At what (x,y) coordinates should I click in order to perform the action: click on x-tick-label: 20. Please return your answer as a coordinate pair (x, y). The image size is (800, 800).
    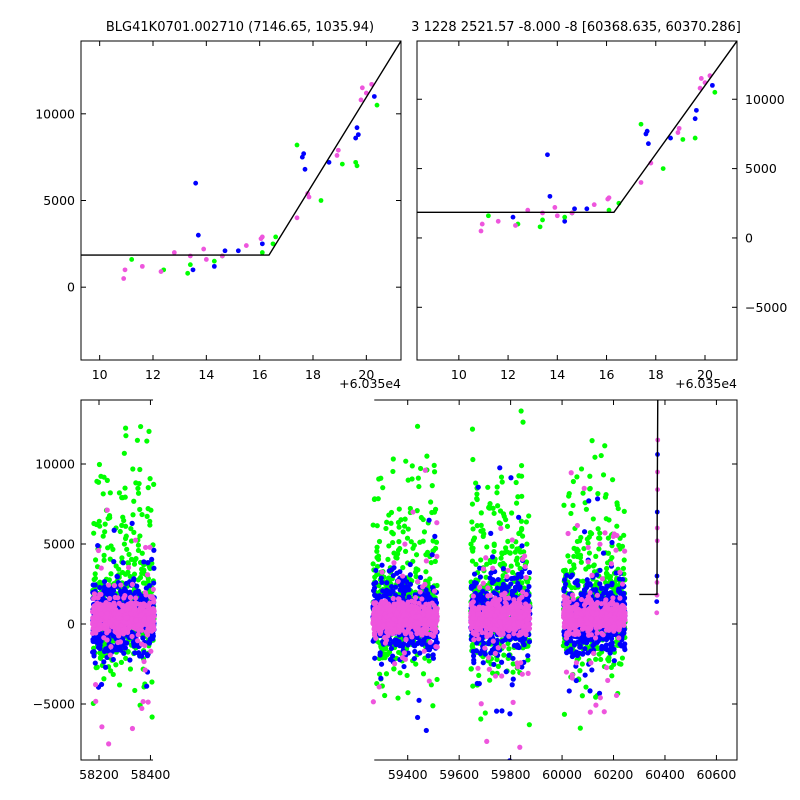
    Looking at the image, I should click on (705, 374).